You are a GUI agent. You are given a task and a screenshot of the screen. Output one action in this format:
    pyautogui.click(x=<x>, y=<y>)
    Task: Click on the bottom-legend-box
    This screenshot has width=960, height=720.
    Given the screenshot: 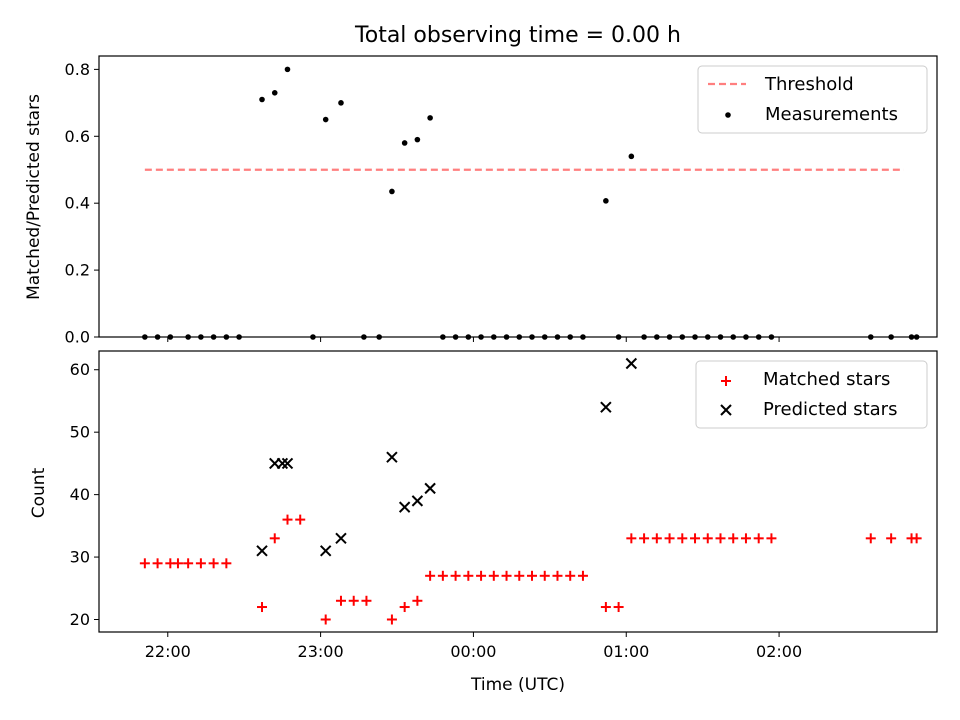 What is the action you would take?
    pyautogui.click(x=811, y=394)
    